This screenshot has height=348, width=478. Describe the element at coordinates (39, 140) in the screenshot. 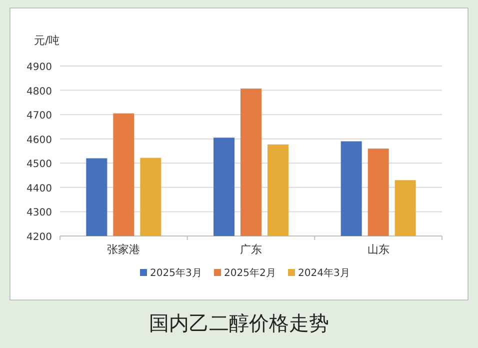

I see `y-tick-label: 4600` at that location.